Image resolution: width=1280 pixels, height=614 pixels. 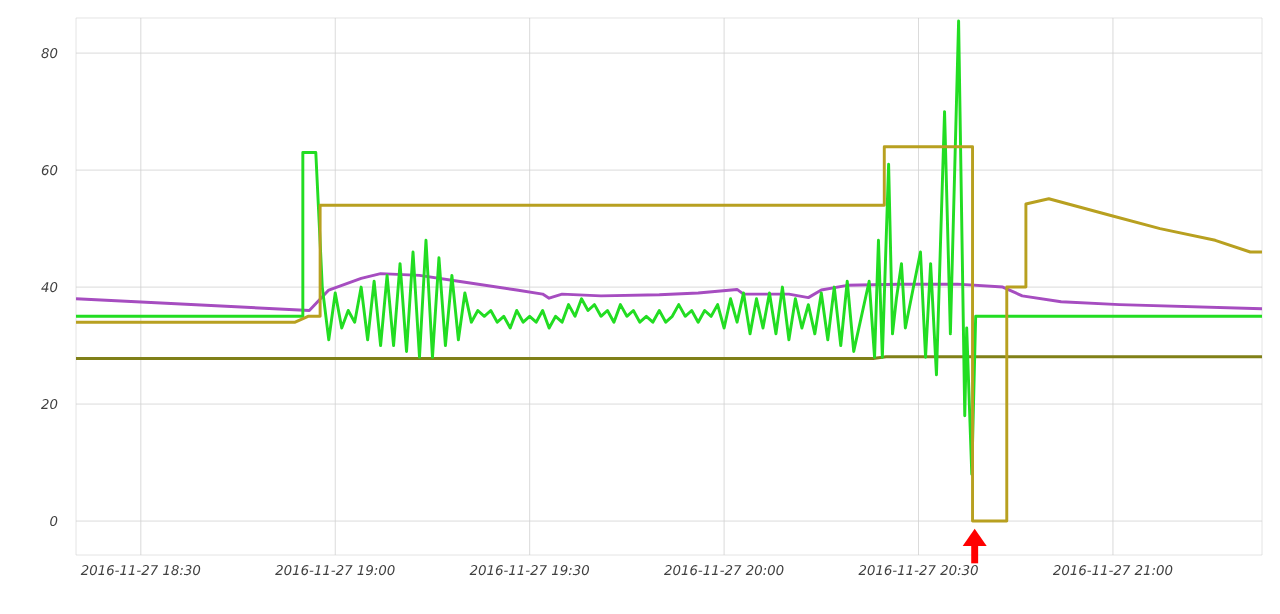 What do you see at coordinates (669, 292) in the screenshot?
I see `line-series` at bounding box center [669, 292].